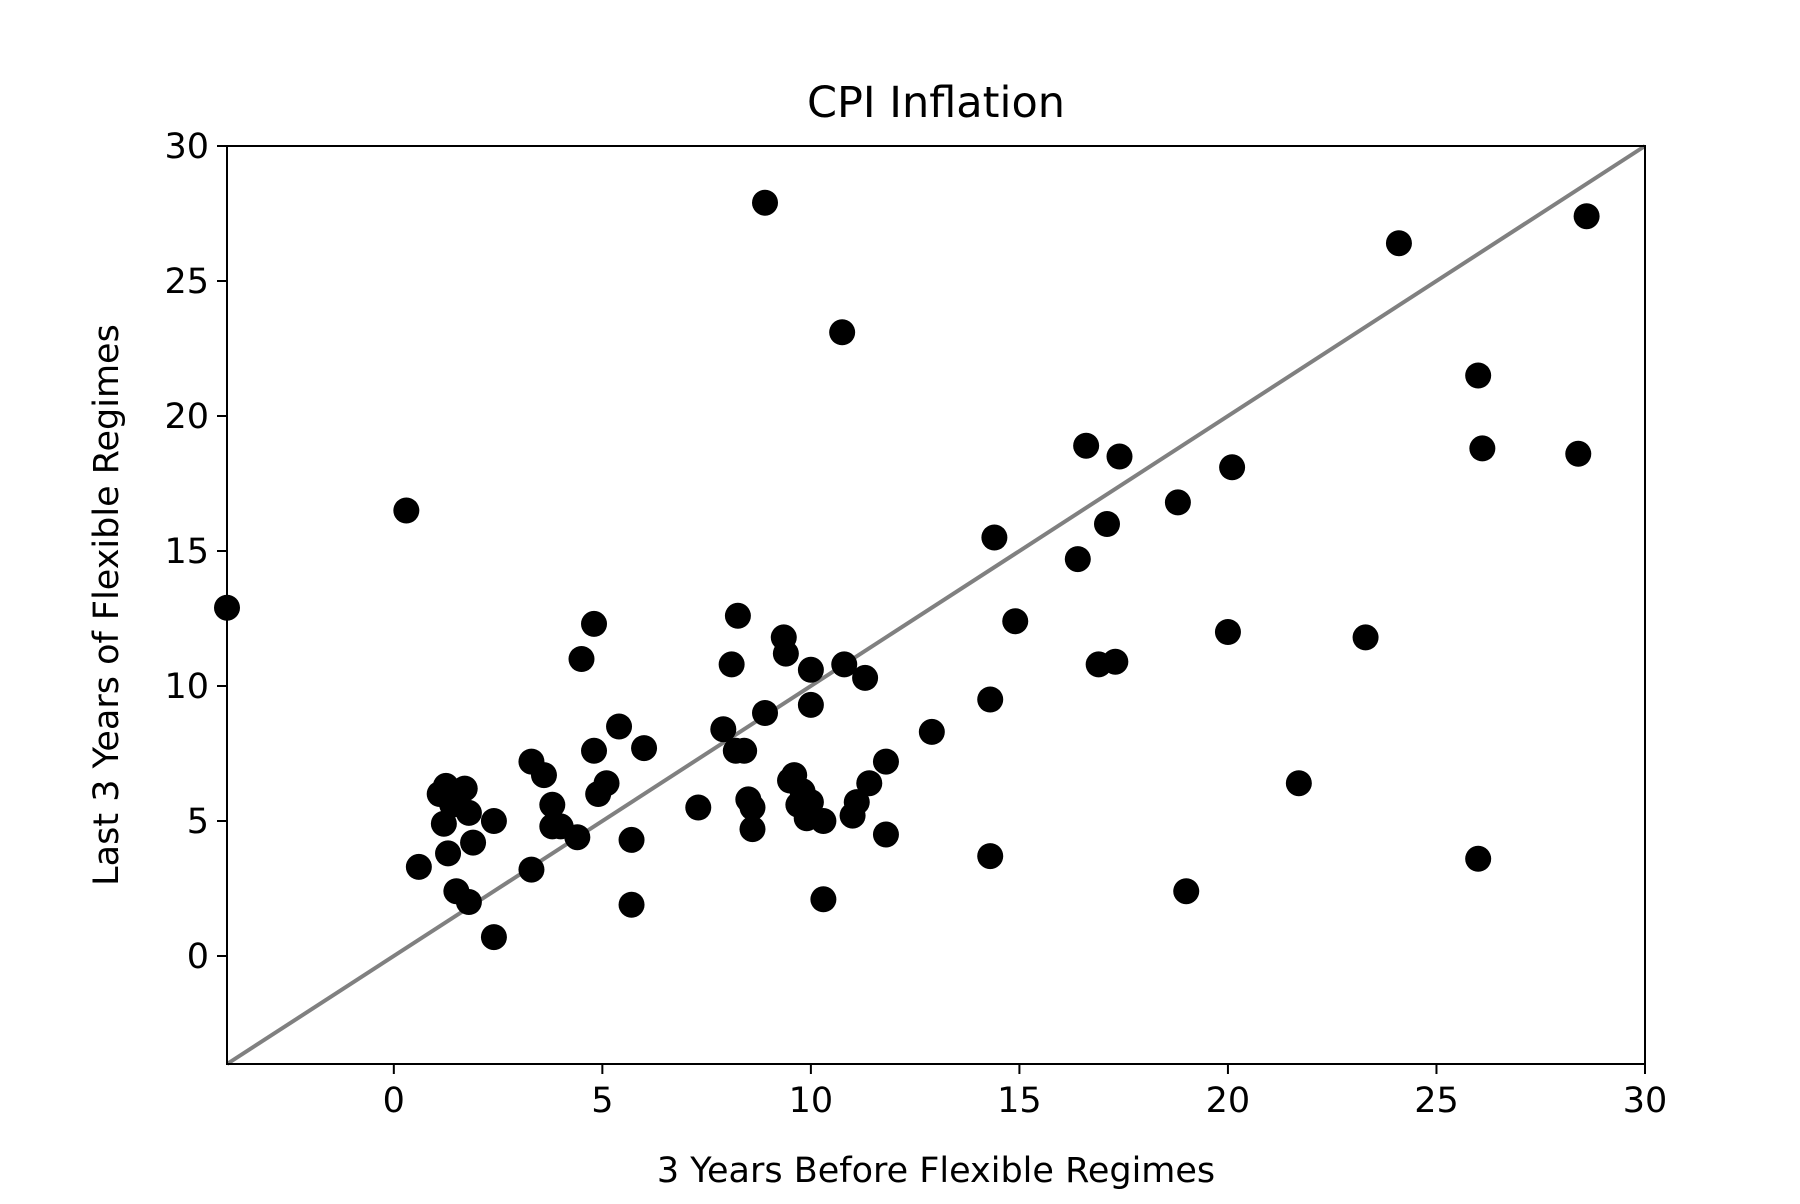 The width and height of the screenshot is (1800, 1204). I want to click on chart-title: CPI Inflation, so click(936, 103).